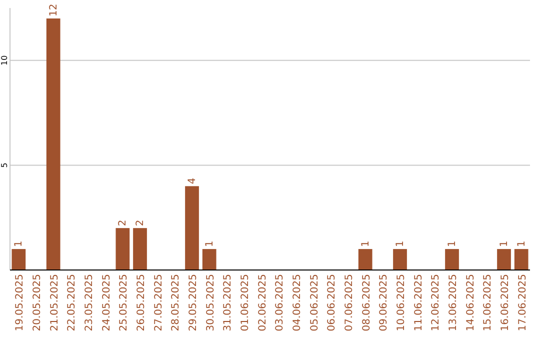 This screenshot has width=540, height=340. Describe the element at coordinates (280, 303) in the screenshot. I see `x-tick-label: 03.06.2025` at that location.